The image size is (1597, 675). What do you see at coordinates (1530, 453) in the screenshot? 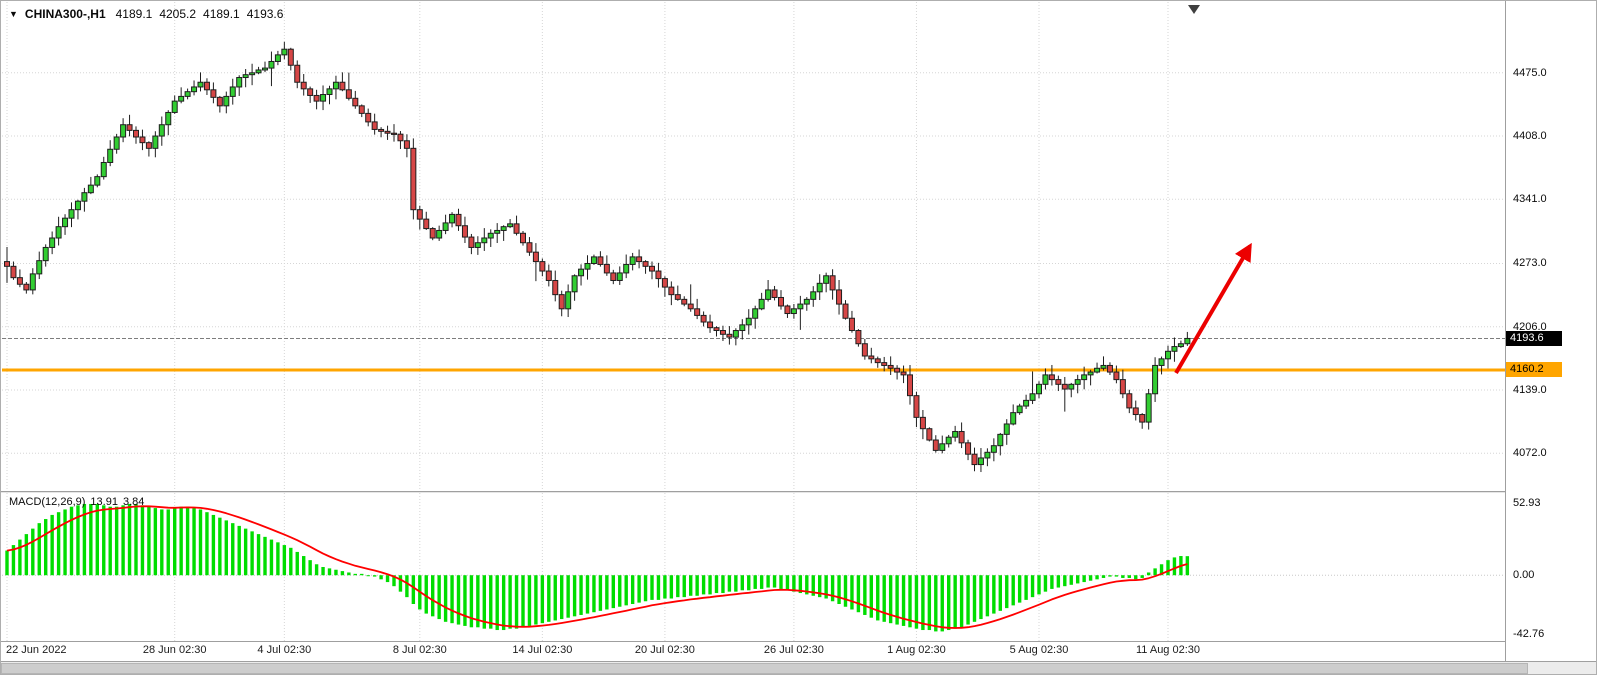
I see `price-axis-label: 4072.0` at bounding box center [1530, 453].